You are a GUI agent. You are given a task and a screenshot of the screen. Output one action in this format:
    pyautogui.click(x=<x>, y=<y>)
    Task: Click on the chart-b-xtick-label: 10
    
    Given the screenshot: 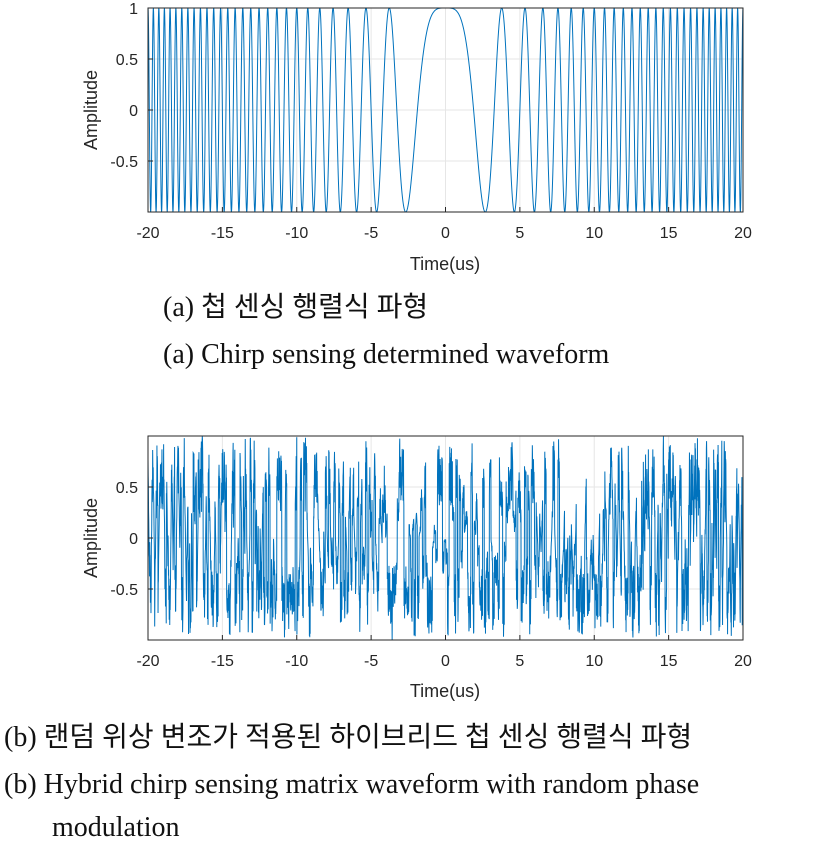 What is the action you would take?
    pyautogui.click(x=594, y=661)
    